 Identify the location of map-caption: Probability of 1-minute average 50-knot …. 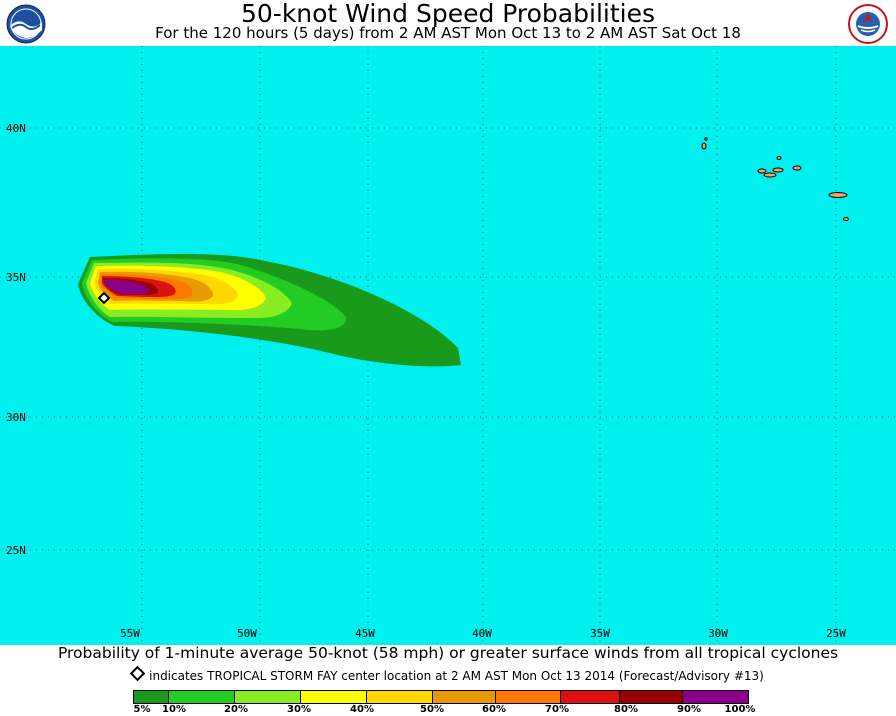
(448, 653).